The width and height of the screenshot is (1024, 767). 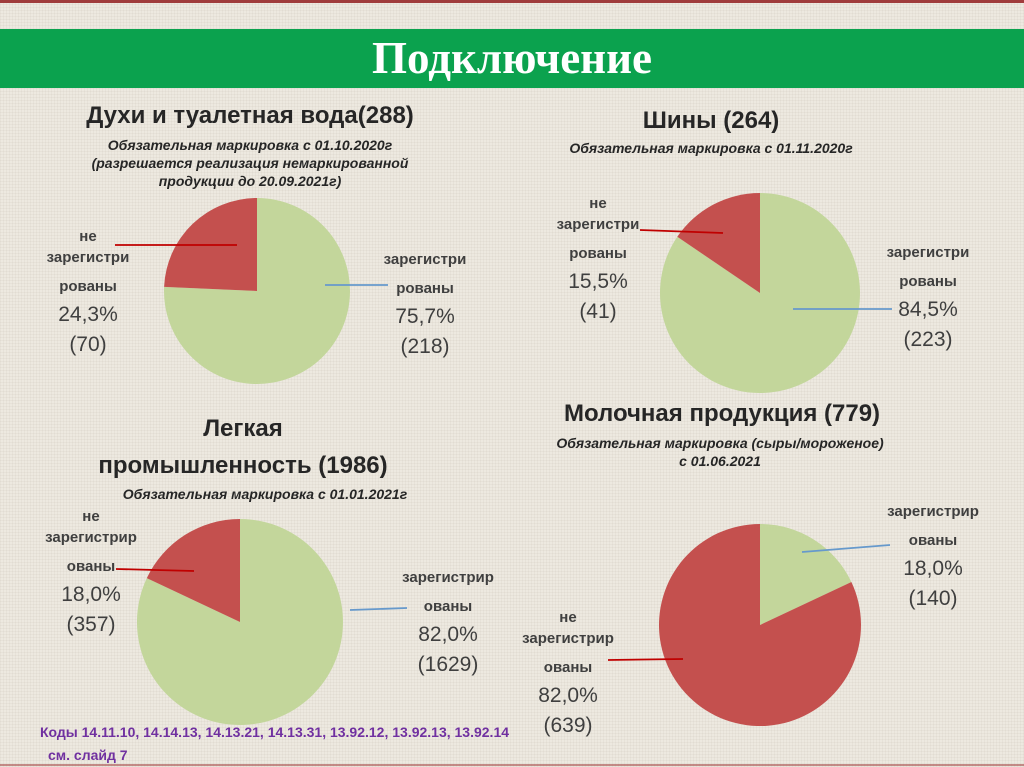 I want to click on label-not-registered: не зарегистрир ованы 82,0% (639), so click(x=568, y=674).